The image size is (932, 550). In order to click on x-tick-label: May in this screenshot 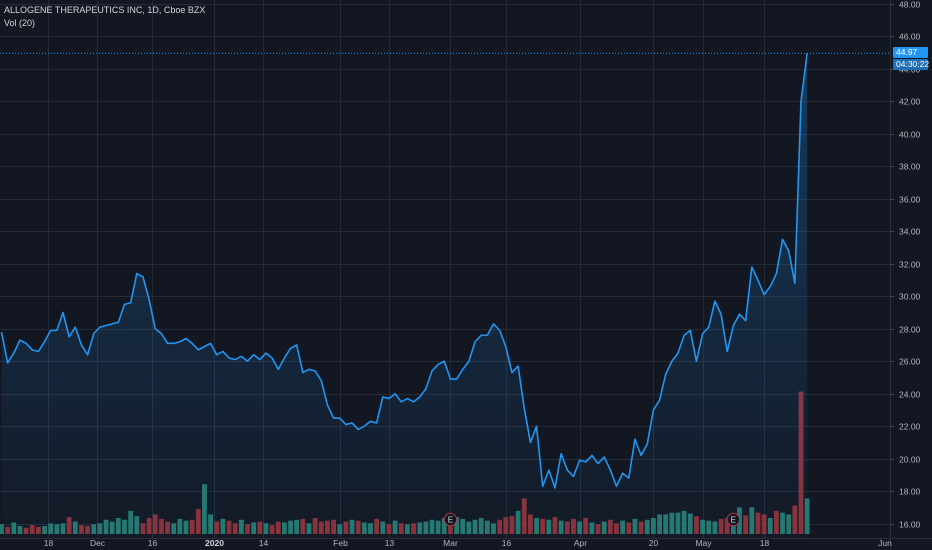, I will do `click(703, 543)`.